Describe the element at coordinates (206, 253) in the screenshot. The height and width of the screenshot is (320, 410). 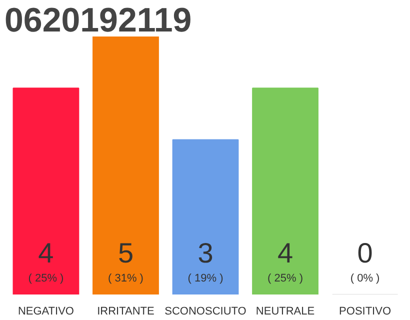
I see `data-label: 3` at that location.